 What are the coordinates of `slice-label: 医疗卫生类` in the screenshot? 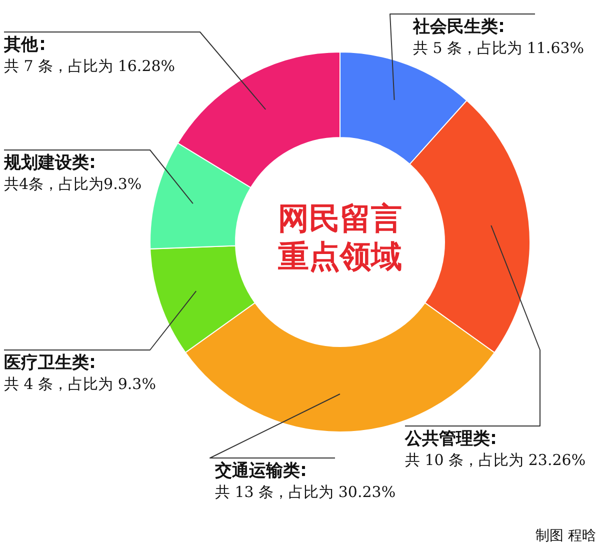 It's located at (46, 363).